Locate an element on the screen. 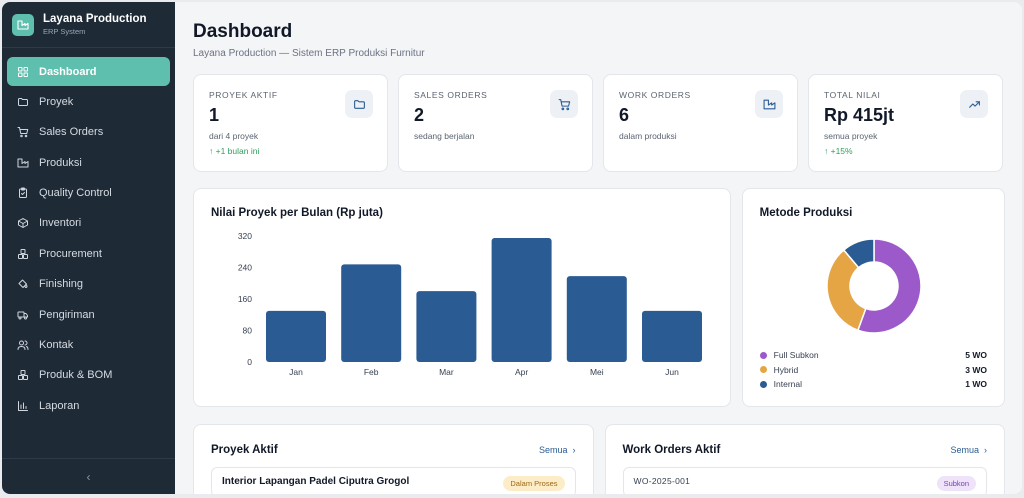 Image resolution: width=1024 pixels, height=498 pixels. legend-label: Full Subkon is located at coordinates (796, 355).